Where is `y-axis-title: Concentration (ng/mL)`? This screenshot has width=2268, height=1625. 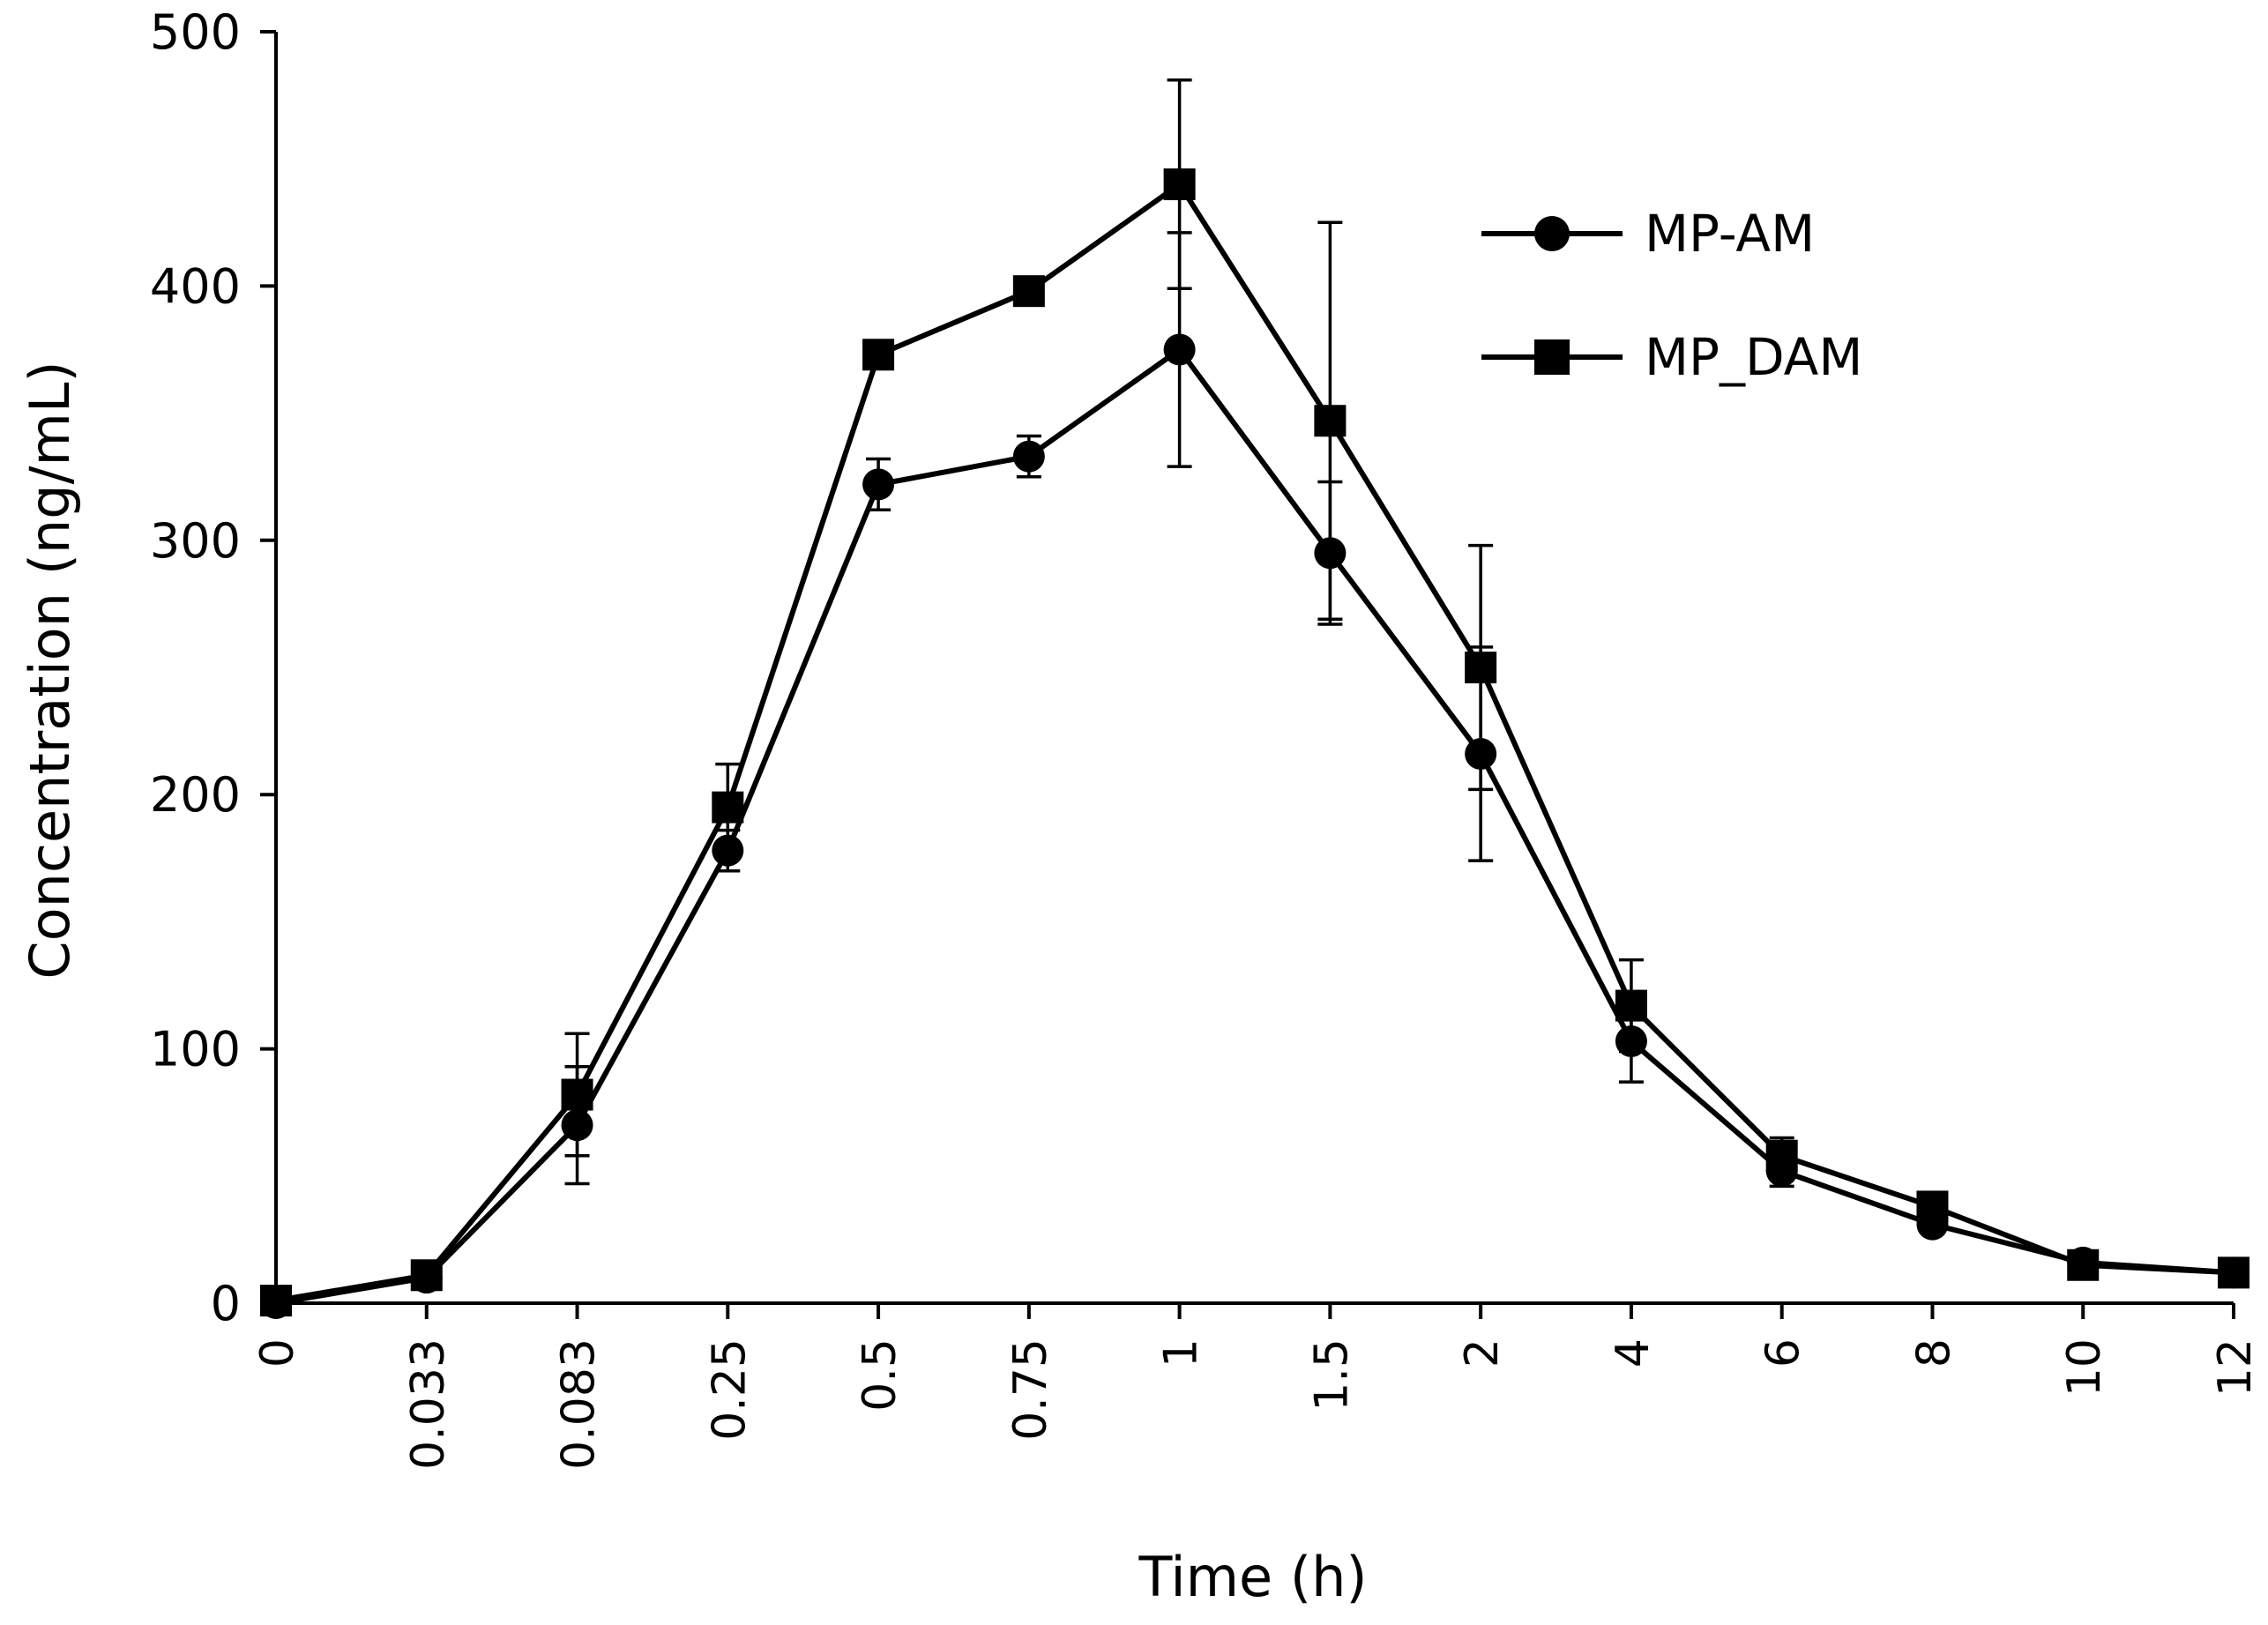
y-axis-title: Concentration (ng/mL) is located at coordinates (50, 670).